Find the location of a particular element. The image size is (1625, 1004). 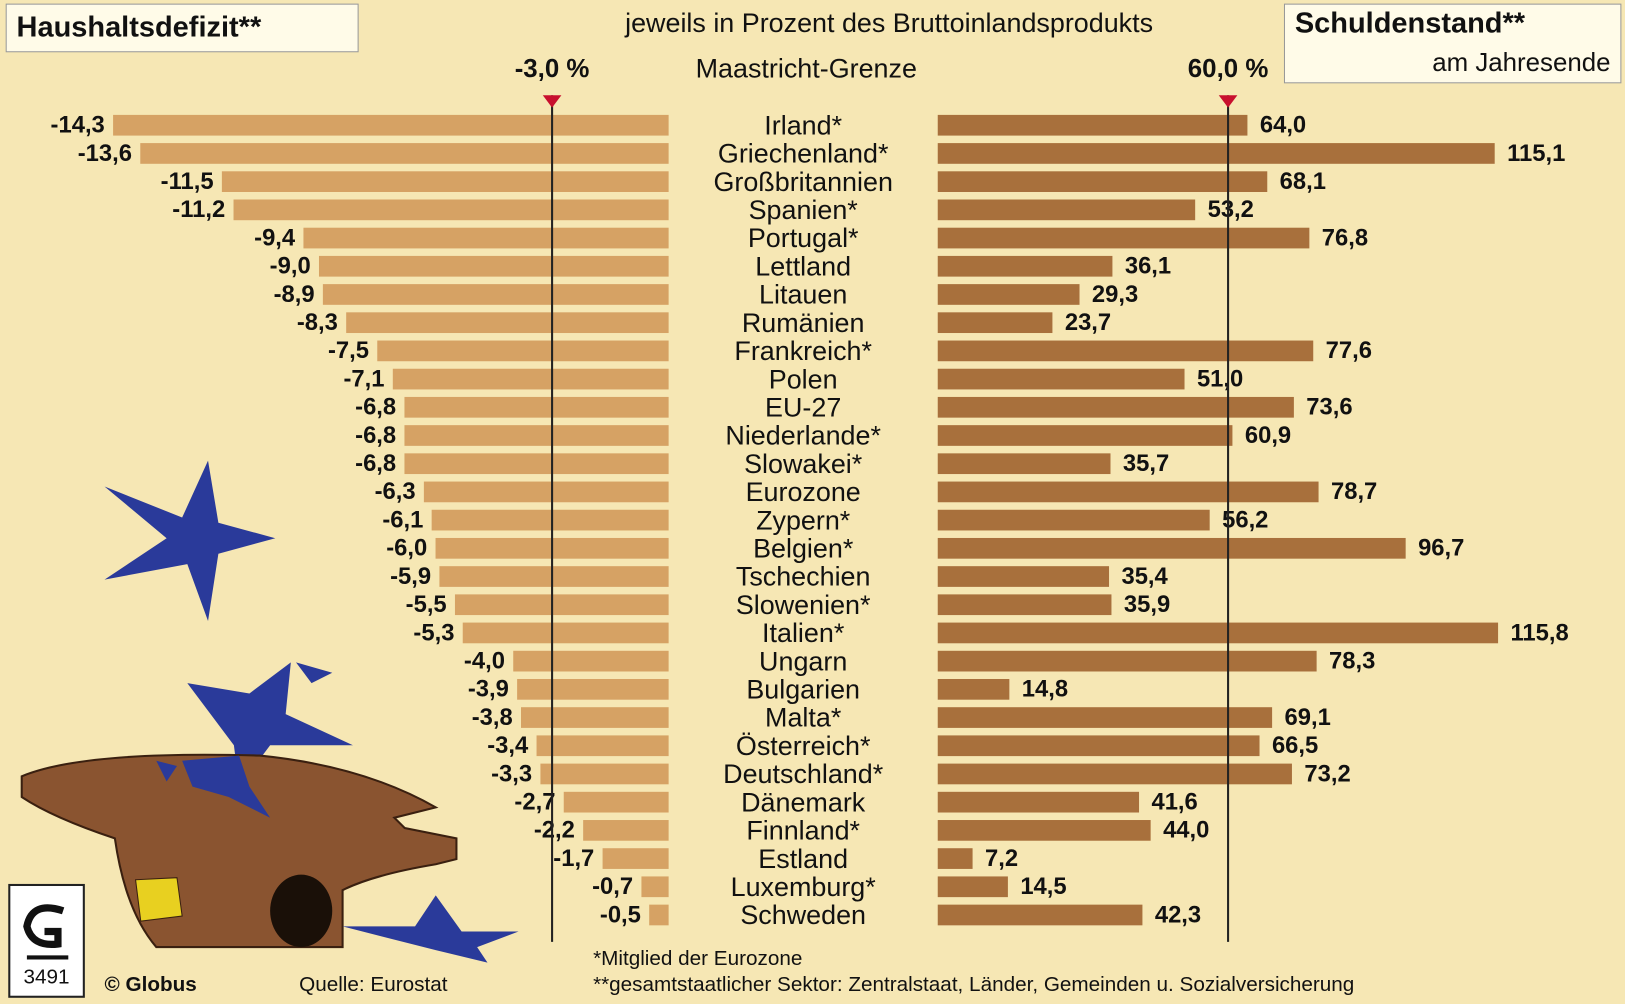

value-label: -6,3 is located at coordinates (395, 491).